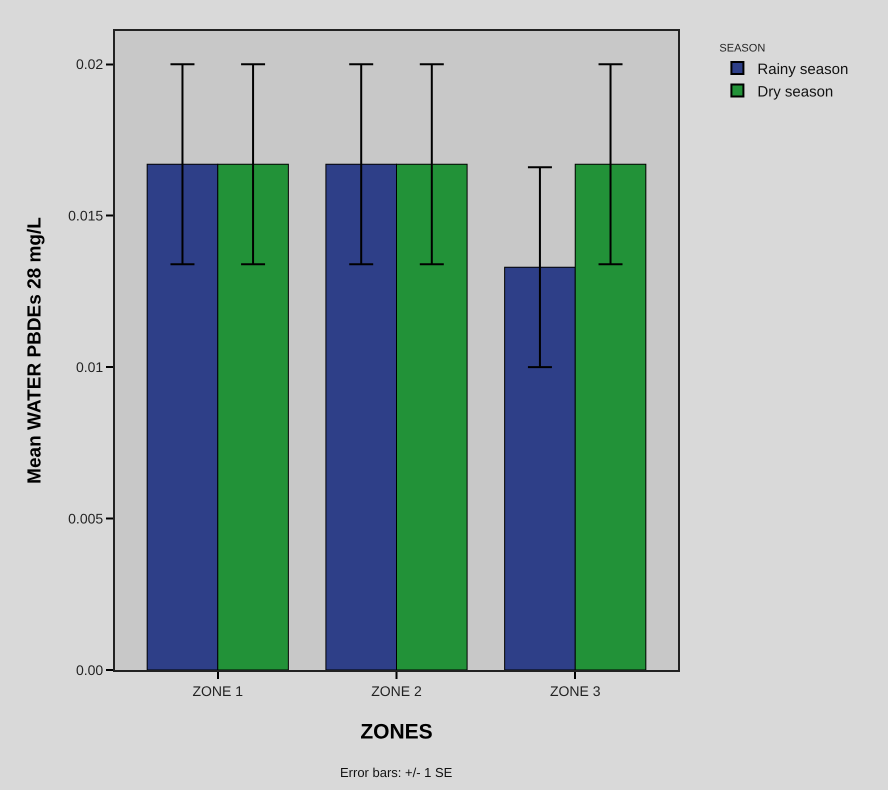 The width and height of the screenshot is (888, 790). Describe the element at coordinates (35, 350) in the screenshot. I see `y-axis-title: Mean WATER PBDEs 28 mg/L` at that location.